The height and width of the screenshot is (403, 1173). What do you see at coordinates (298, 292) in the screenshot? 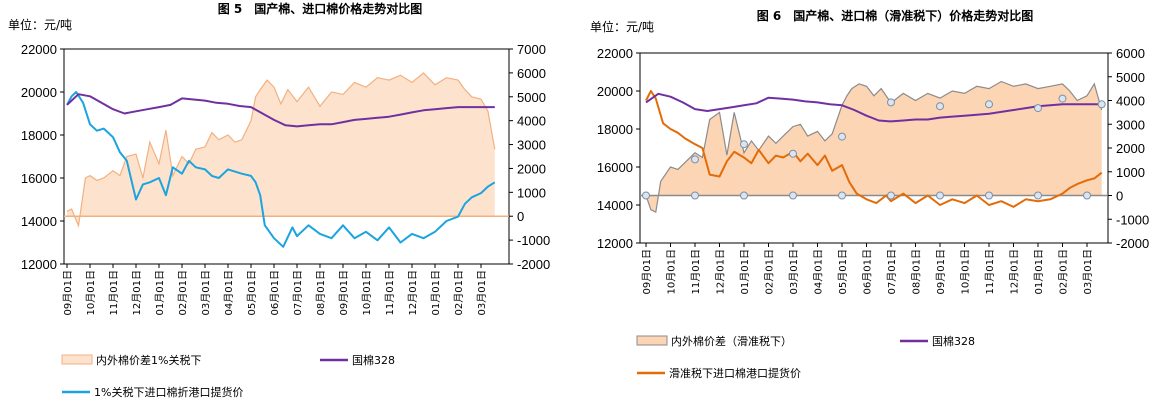
I see `x-tick-label: 07月01日` at bounding box center [298, 292].